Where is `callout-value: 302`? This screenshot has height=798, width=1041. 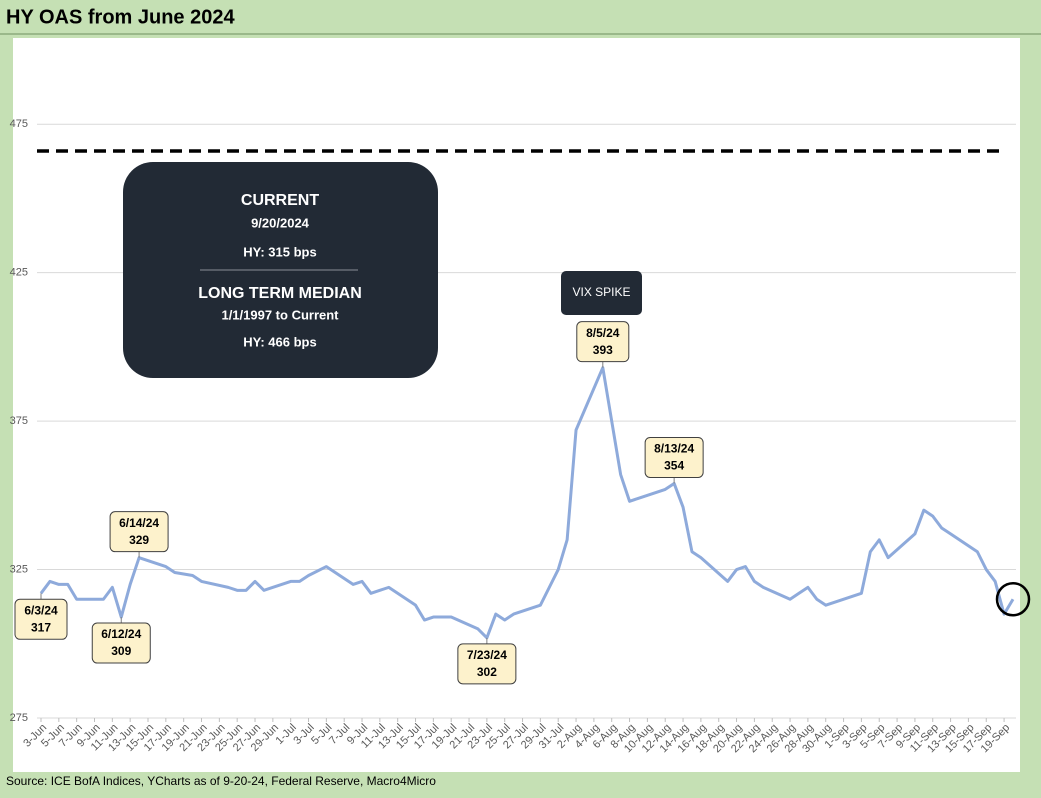 callout-value: 302 is located at coordinates (487, 672).